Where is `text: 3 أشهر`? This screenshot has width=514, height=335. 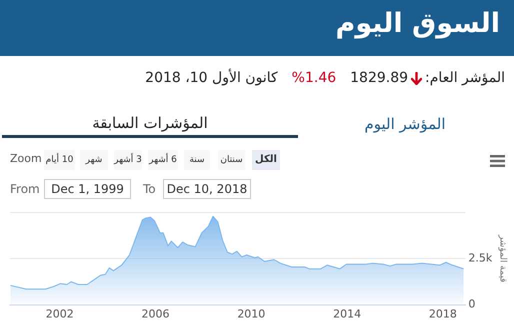 text: 3 أشهر is located at coordinates (128, 160).